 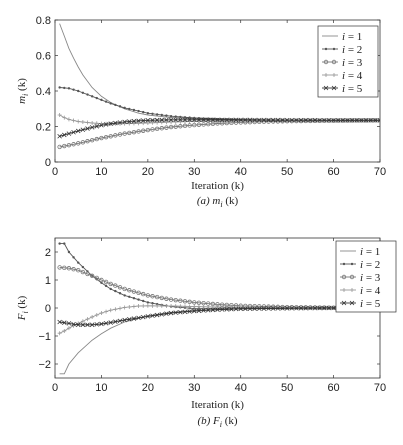 What do you see at coordinates (48, 253) in the screenshot?
I see `chart2-y-tick-label: 2` at bounding box center [48, 253].